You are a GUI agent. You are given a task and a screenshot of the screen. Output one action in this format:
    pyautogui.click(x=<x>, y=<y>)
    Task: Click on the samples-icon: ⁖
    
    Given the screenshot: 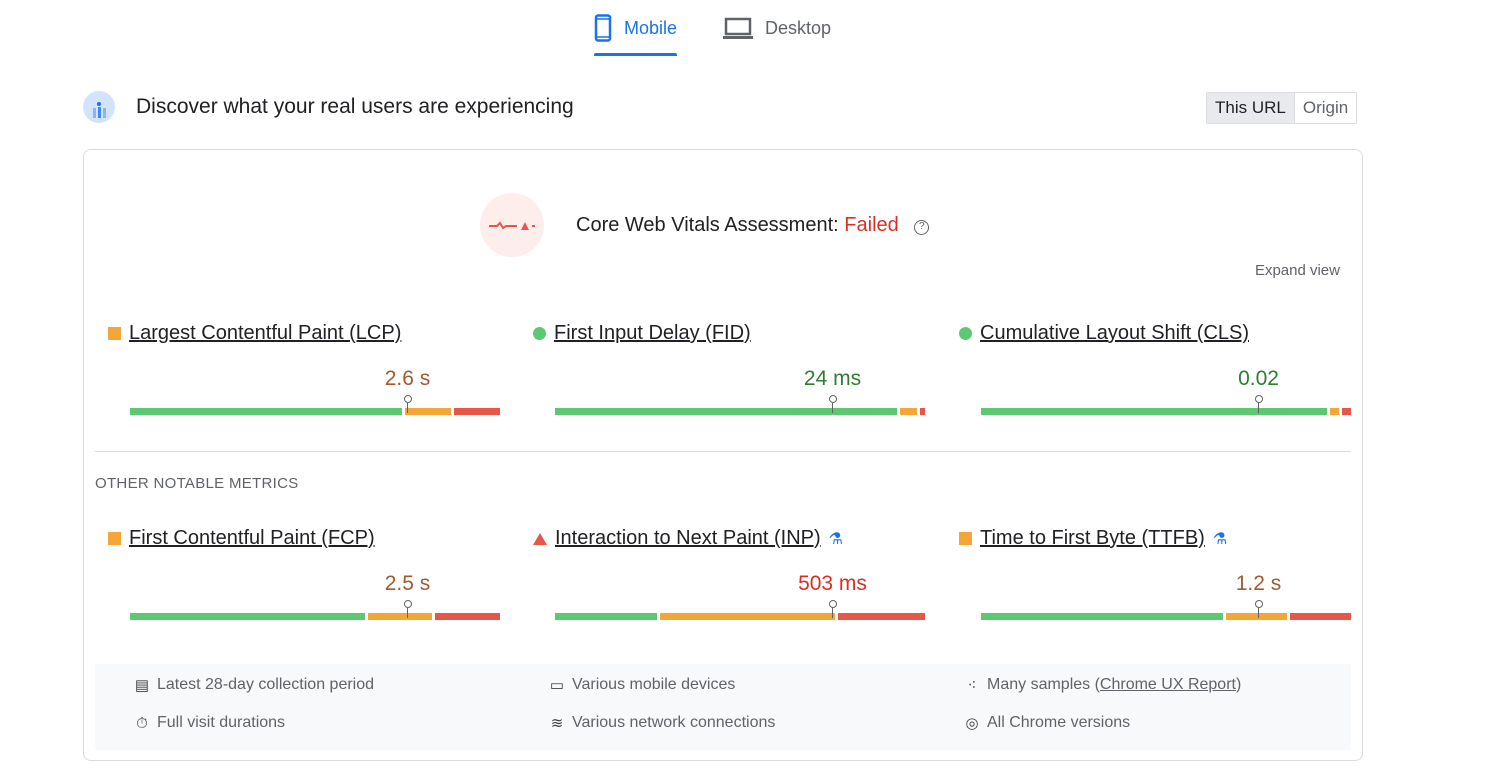 What is the action you would take?
    pyautogui.click(x=972, y=685)
    